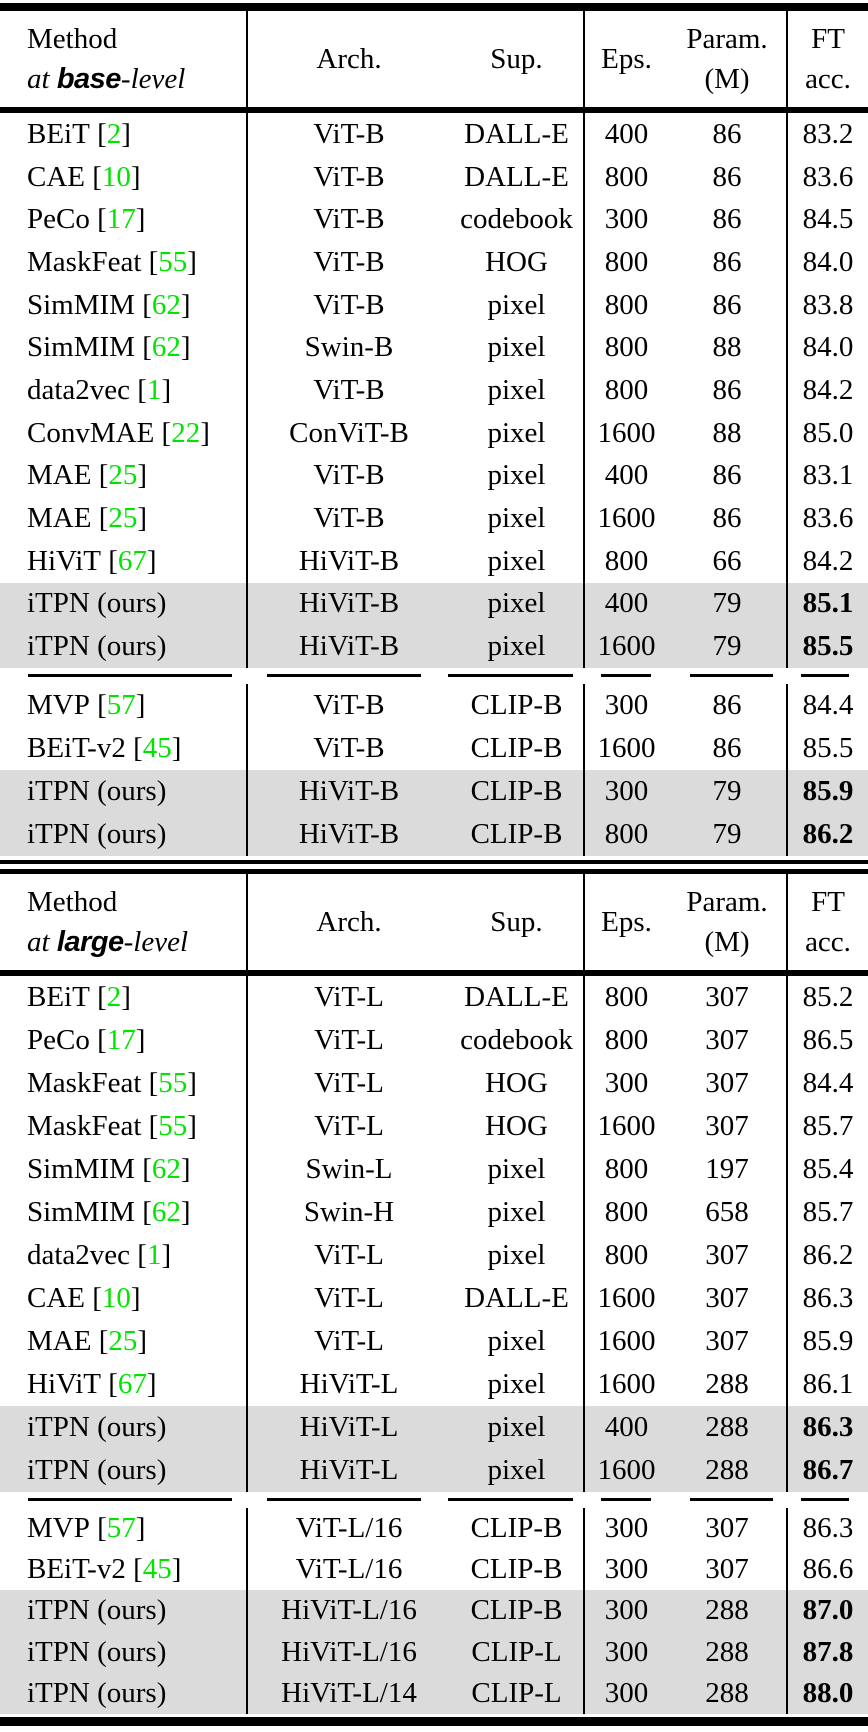  I want to click on citation-number: 17, so click(121, 219).